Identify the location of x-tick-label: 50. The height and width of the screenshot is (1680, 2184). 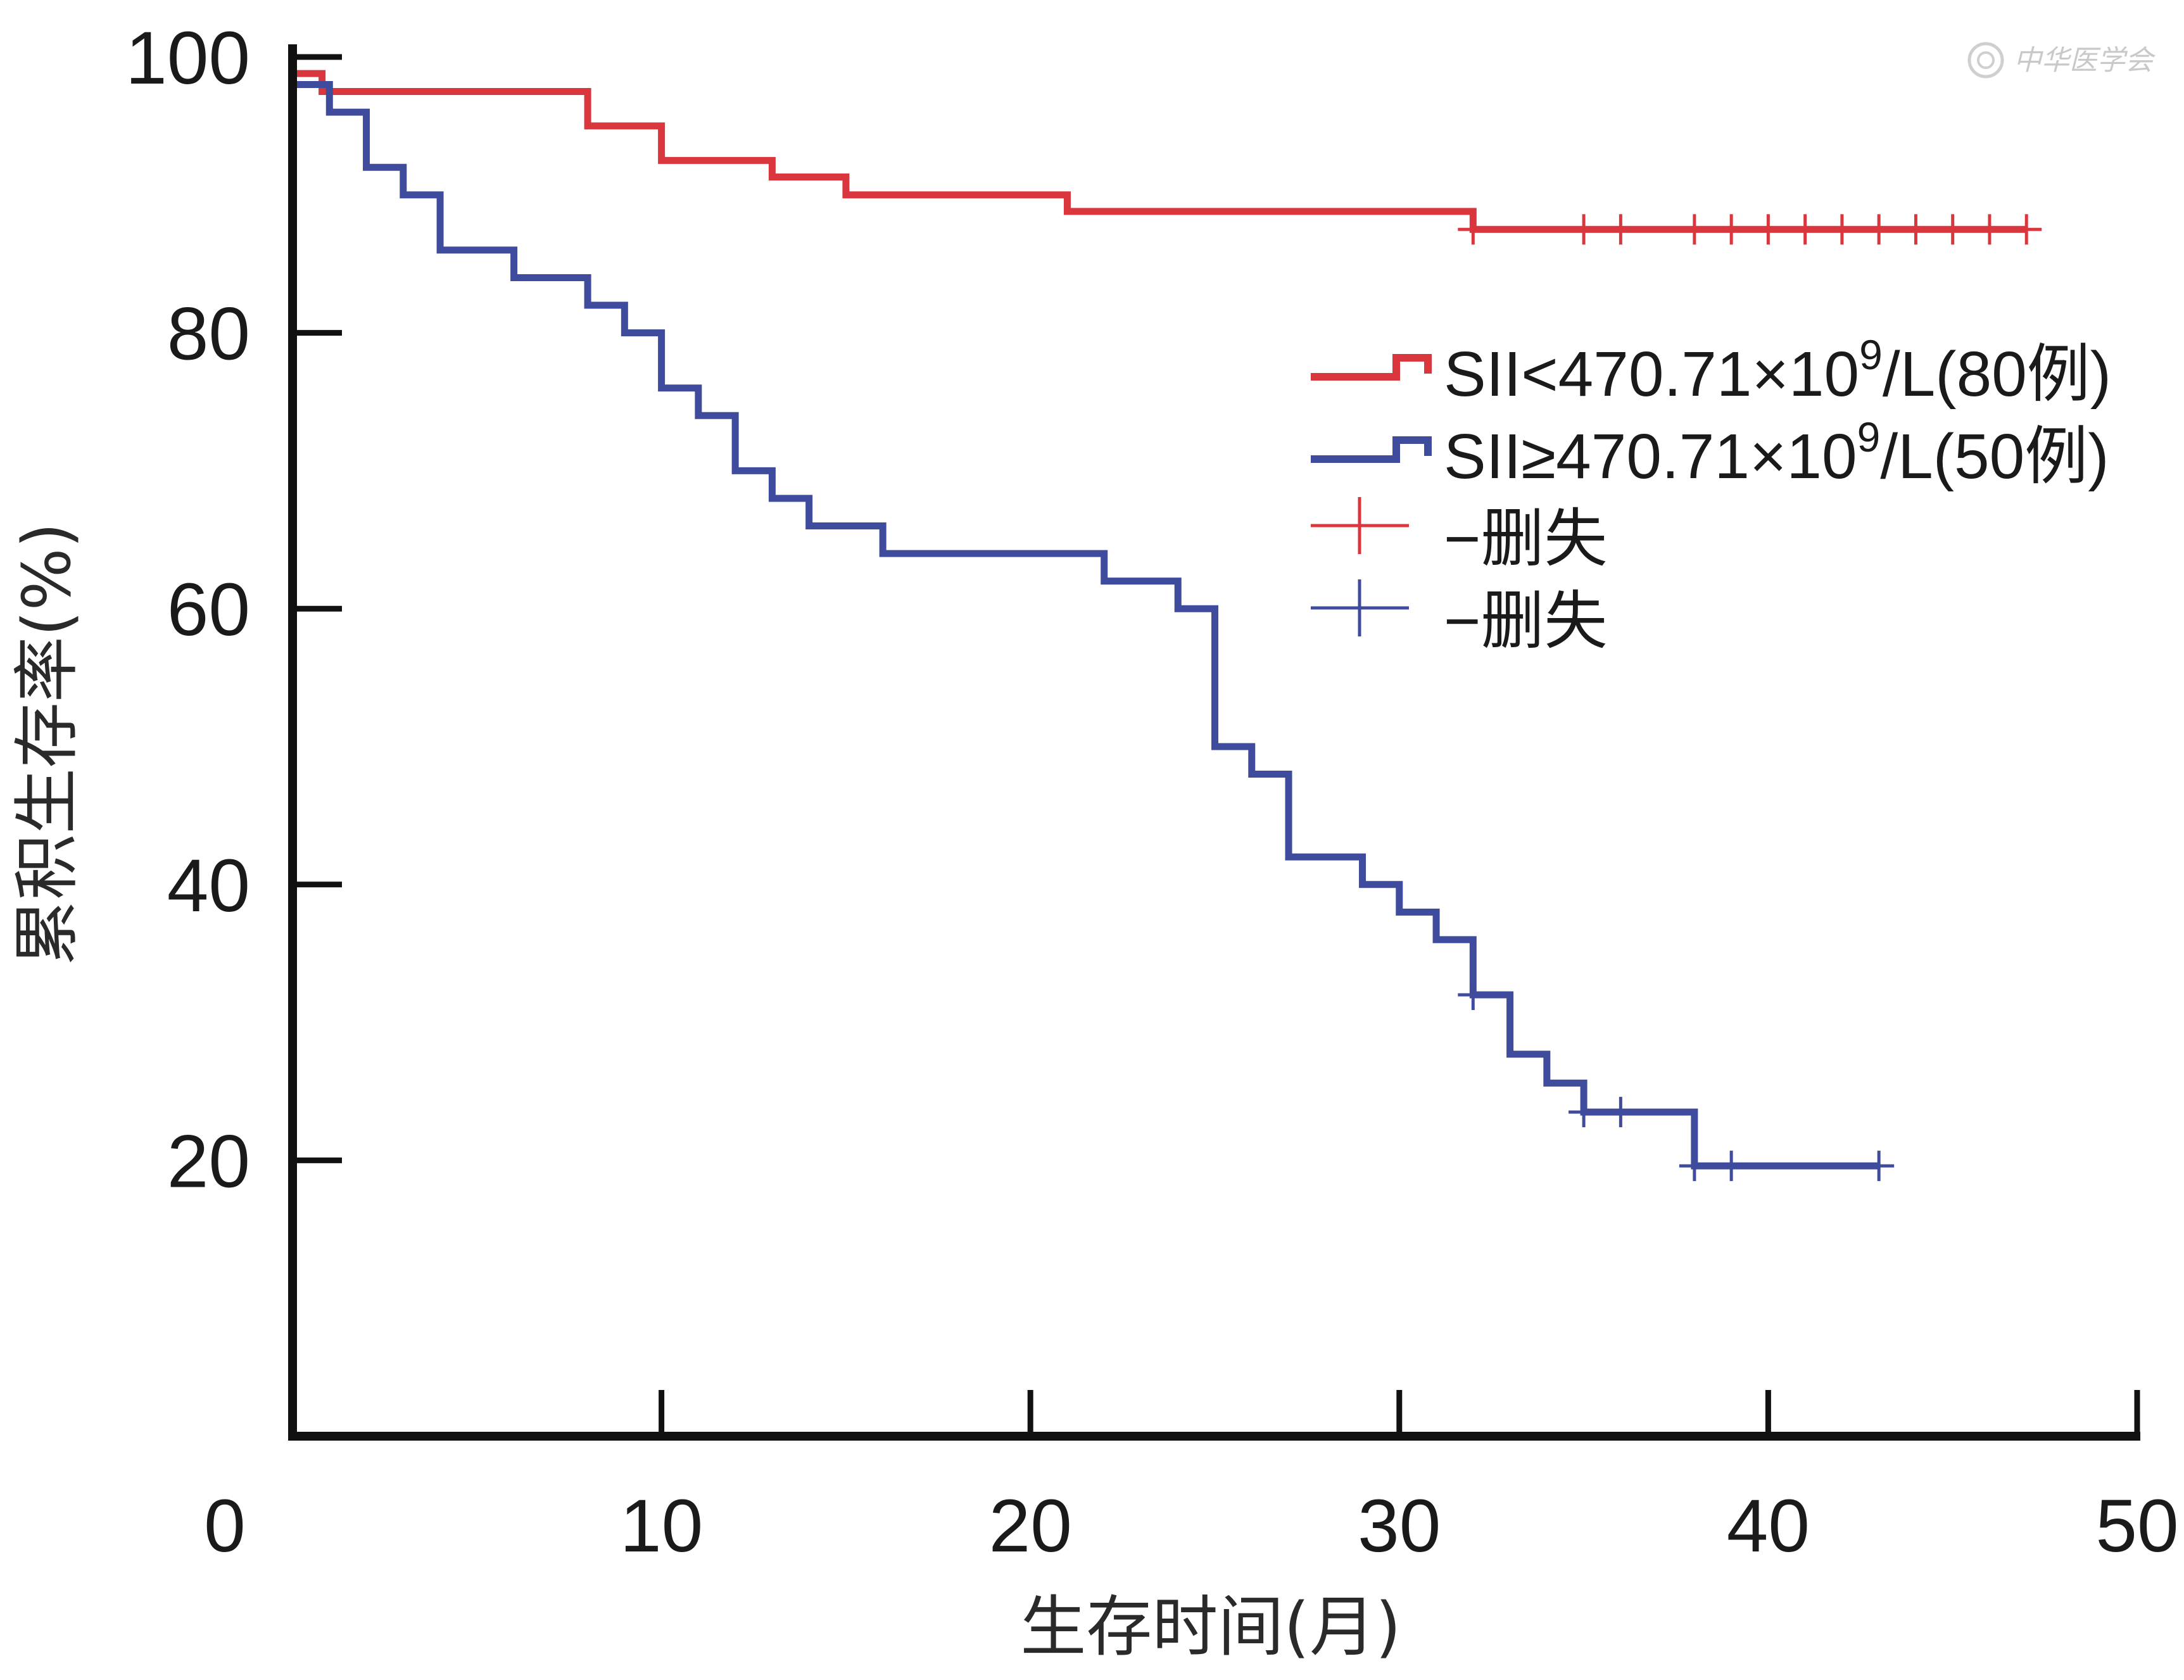
(2136, 1526).